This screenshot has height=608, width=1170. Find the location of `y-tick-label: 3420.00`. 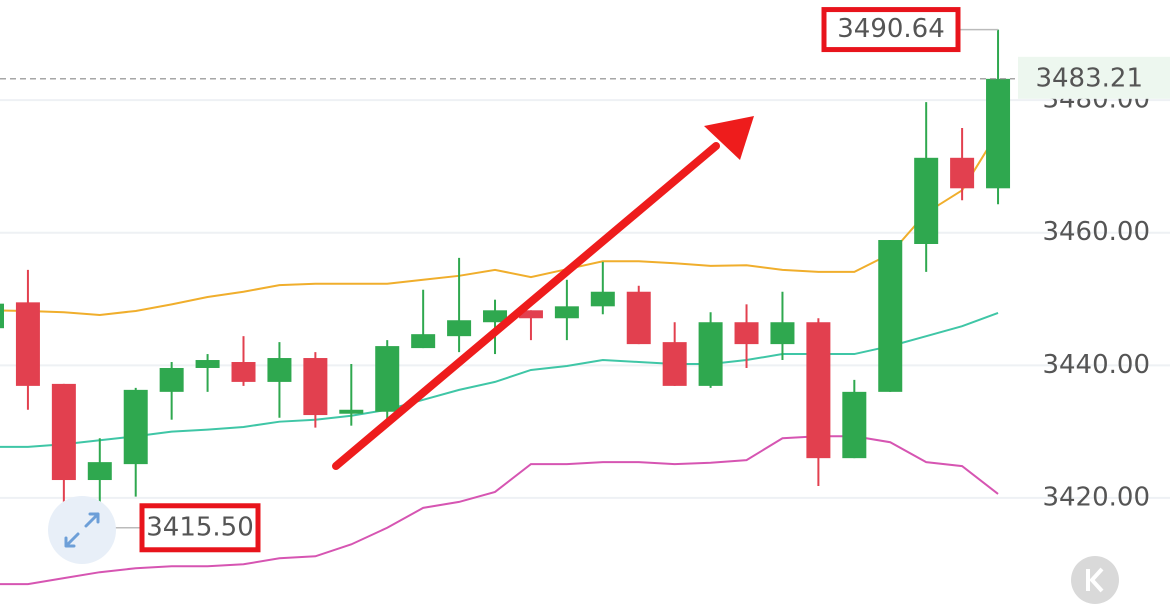

y-tick-label: 3420.00 is located at coordinates (1096, 497).